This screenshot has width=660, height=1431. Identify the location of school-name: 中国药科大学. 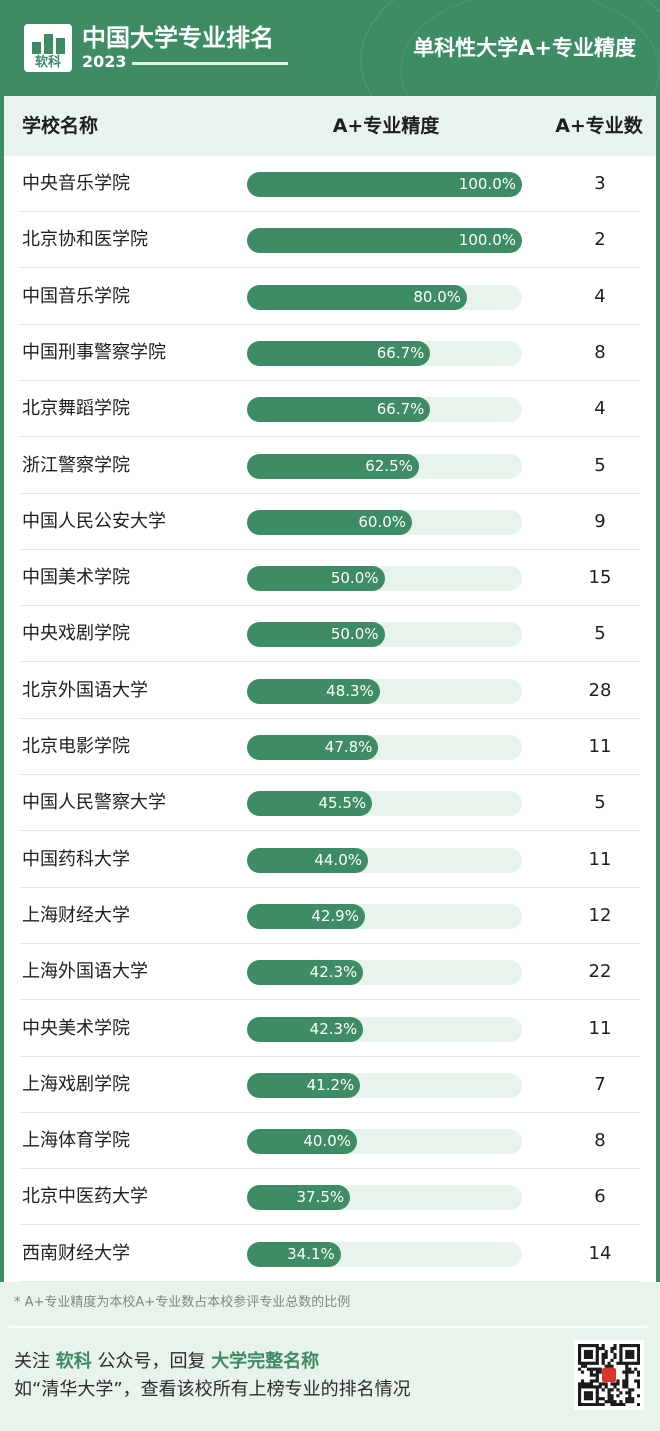
(76, 859).